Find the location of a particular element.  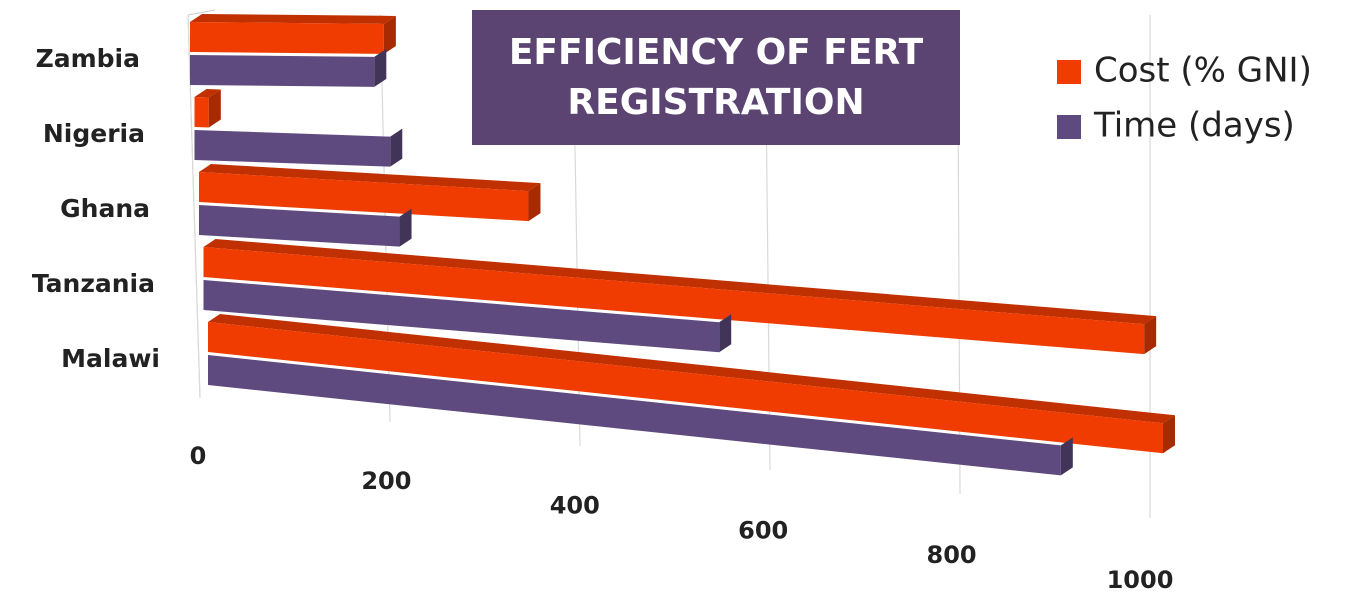

x-tick-label: 400 is located at coordinates (575, 506).